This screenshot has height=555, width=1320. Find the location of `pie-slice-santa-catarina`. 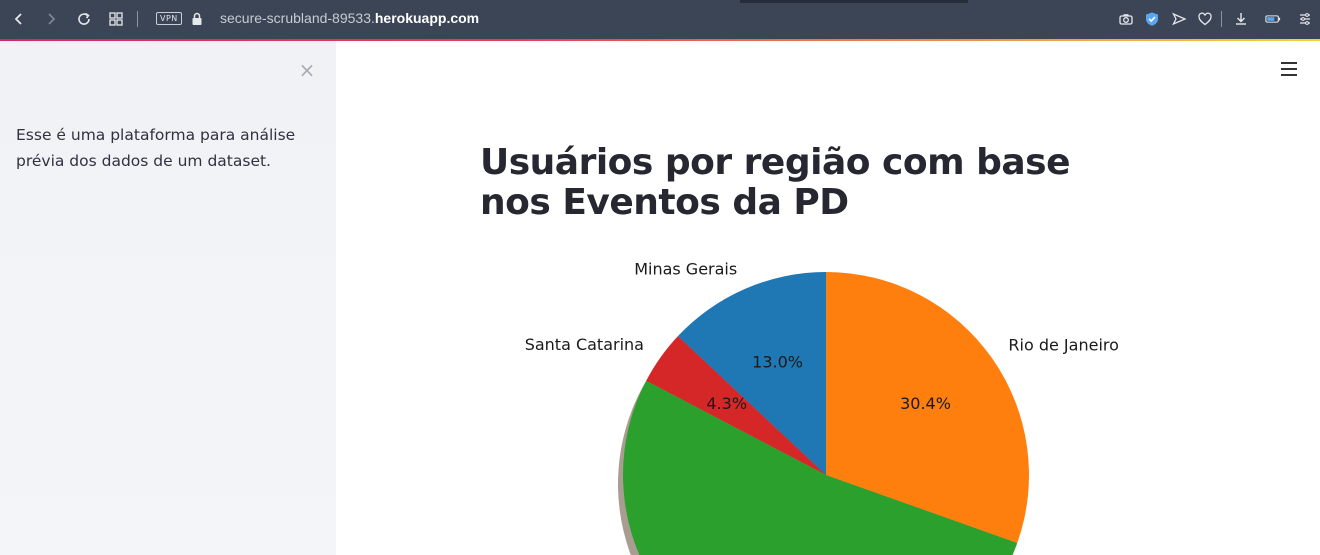

pie-slice-santa-catarina is located at coordinates (736, 405).